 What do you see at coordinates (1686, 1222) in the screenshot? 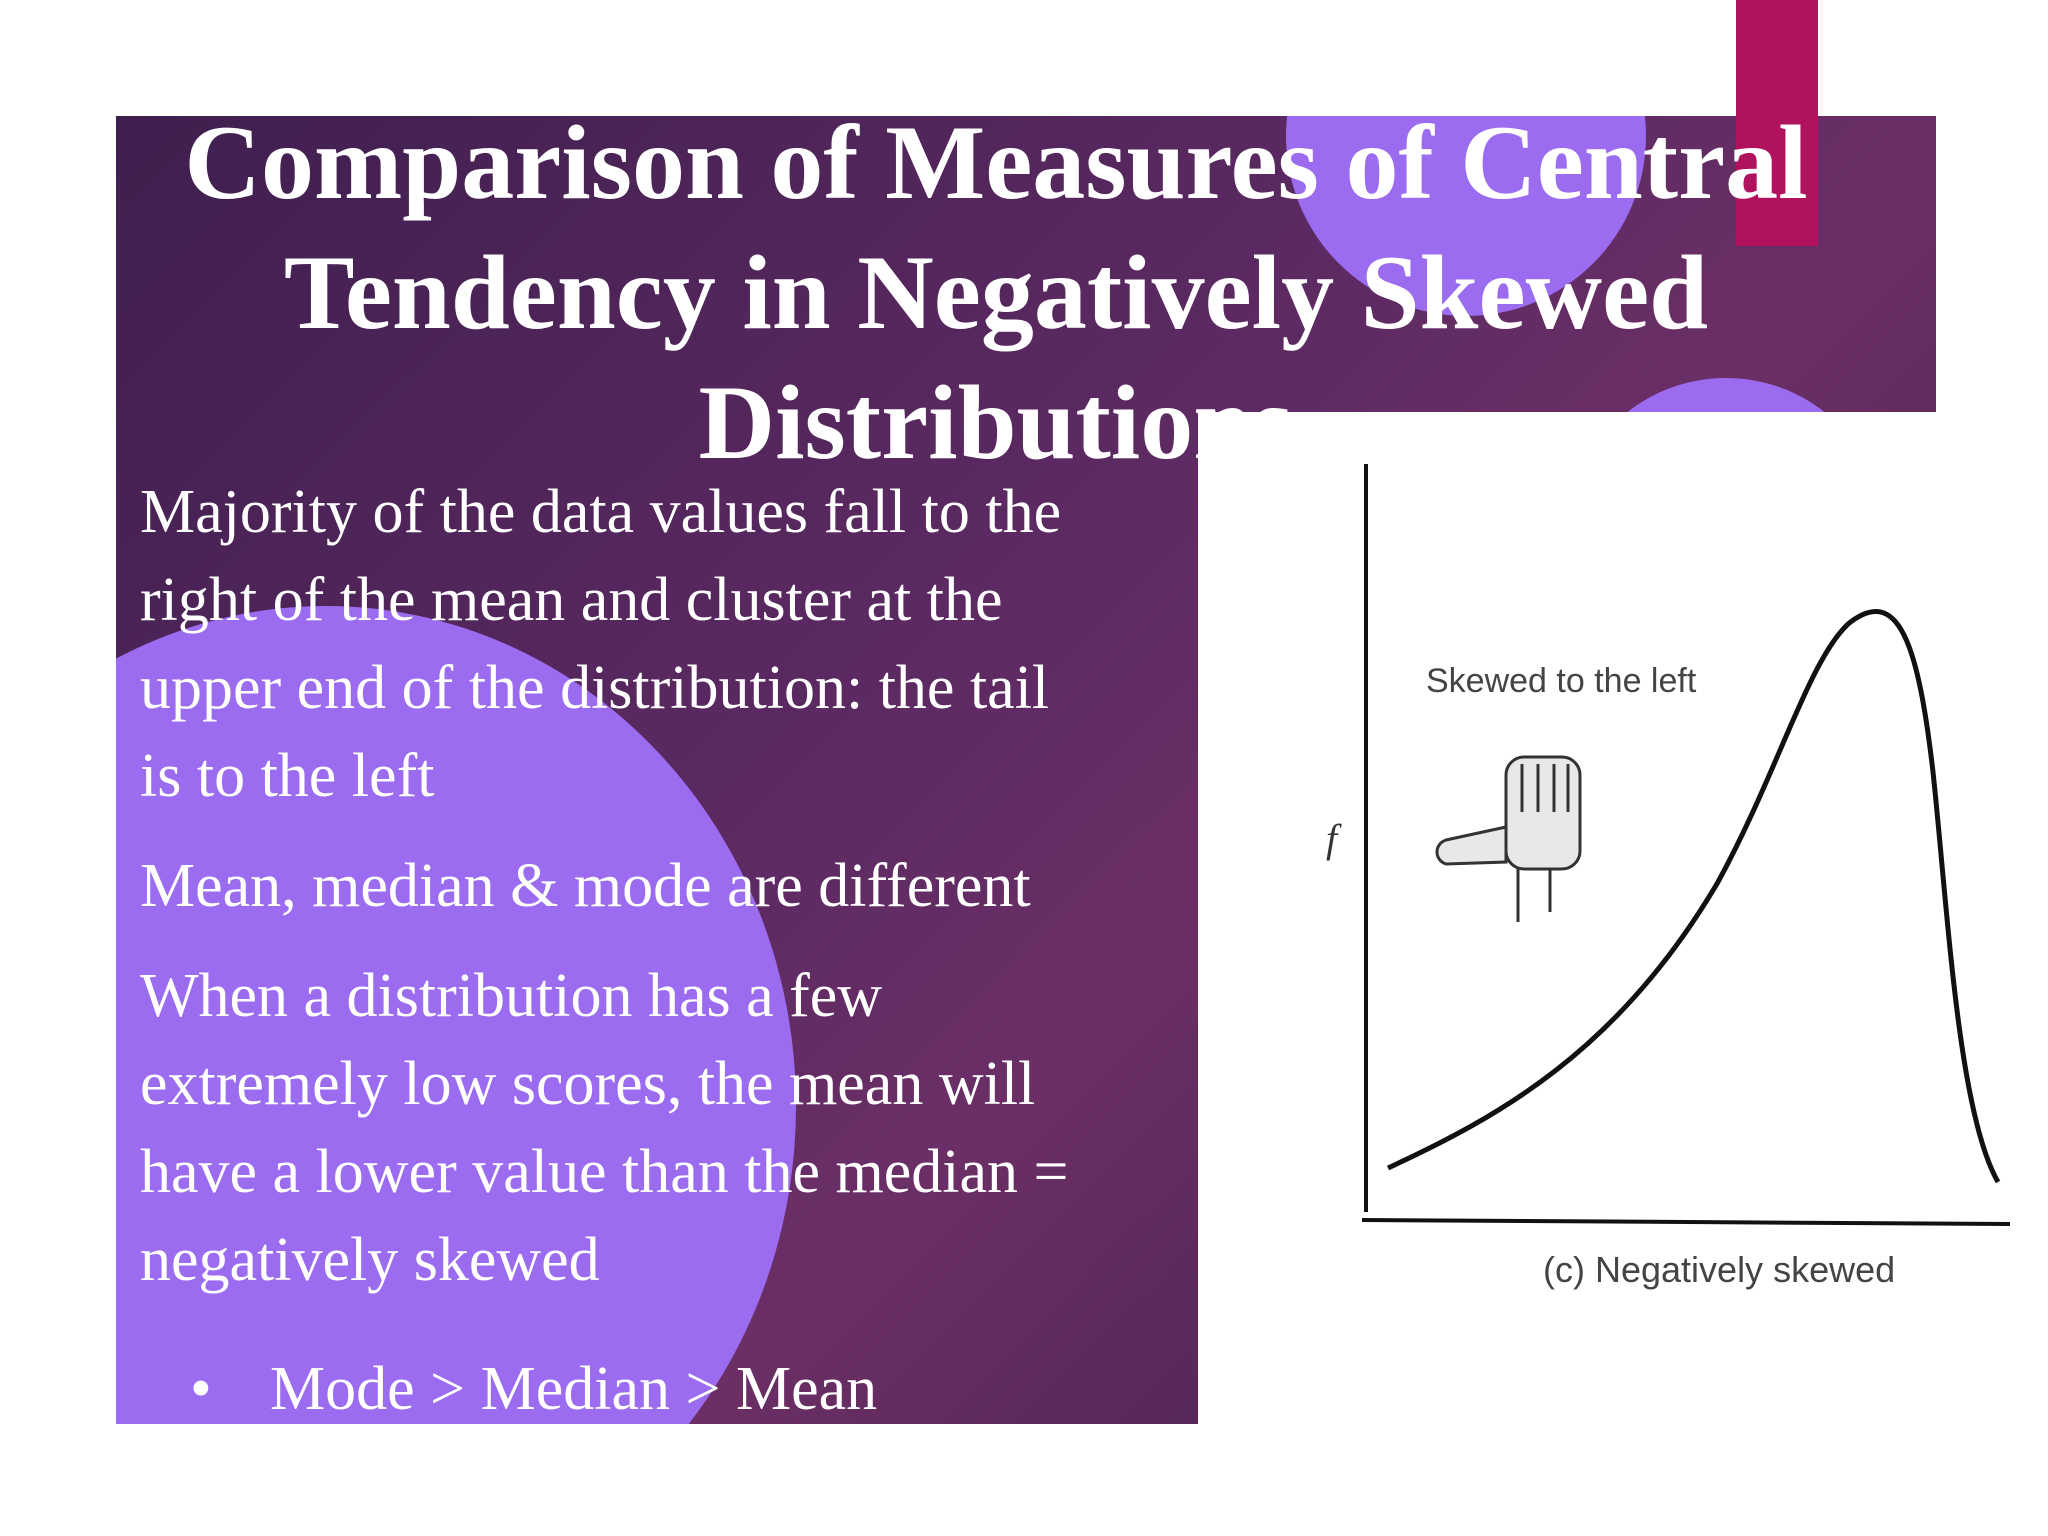
I see `x-axis` at bounding box center [1686, 1222].